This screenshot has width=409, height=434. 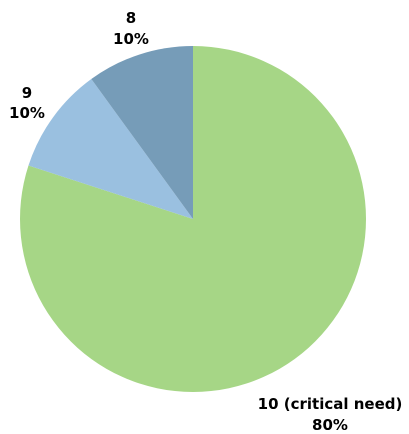 What do you see at coordinates (27, 113) in the screenshot?
I see `slice-percent-9: 10%` at bounding box center [27, 113].